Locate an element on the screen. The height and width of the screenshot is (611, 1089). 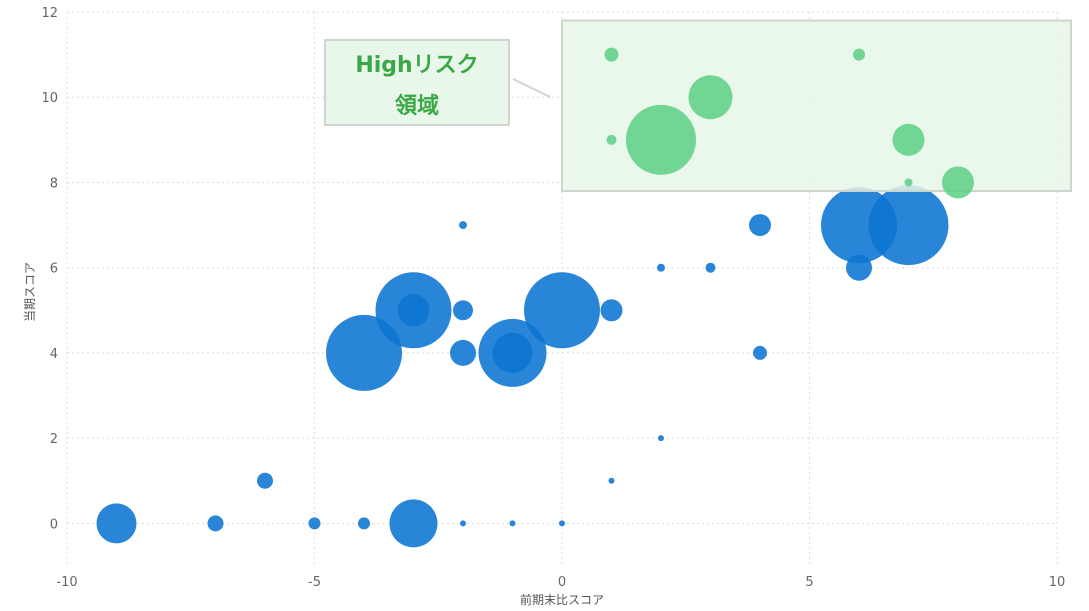
y-tick-label: 2 is located at coordinates (54, 439).